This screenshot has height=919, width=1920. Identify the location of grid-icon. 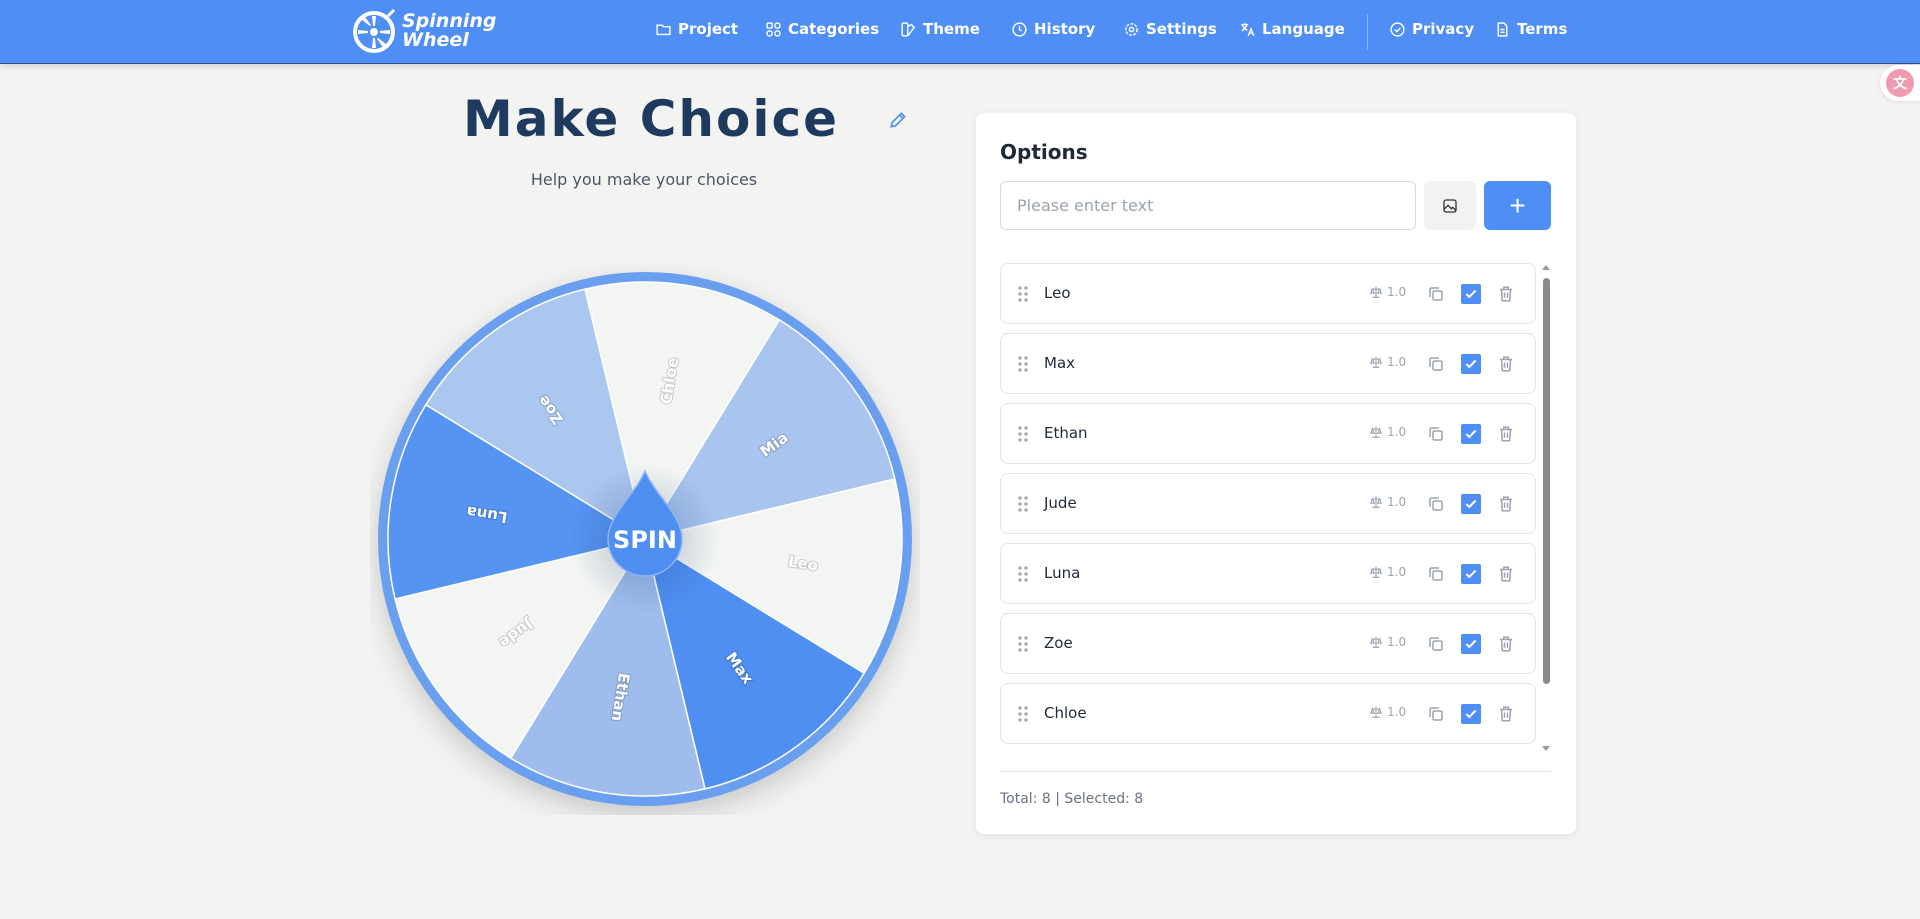
(773, 29).